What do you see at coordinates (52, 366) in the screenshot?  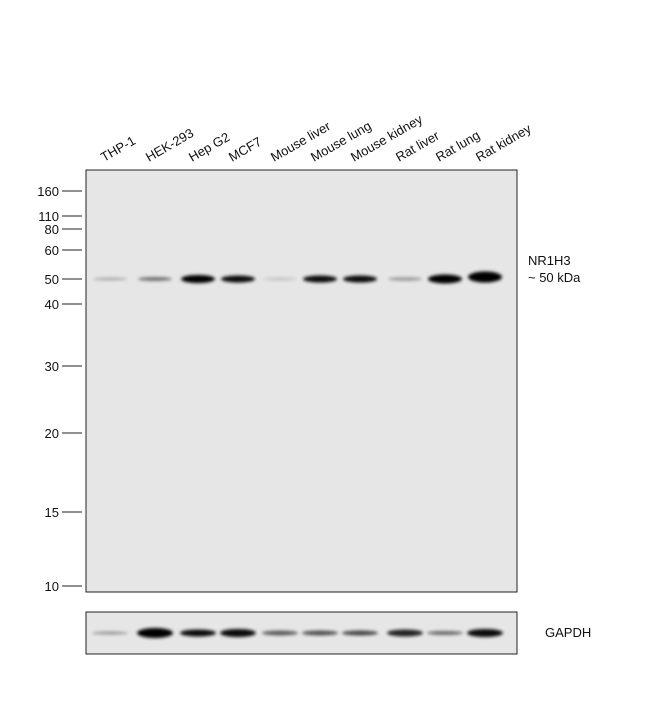 I see `marker-label: 30` at bounding box center [52, 366].